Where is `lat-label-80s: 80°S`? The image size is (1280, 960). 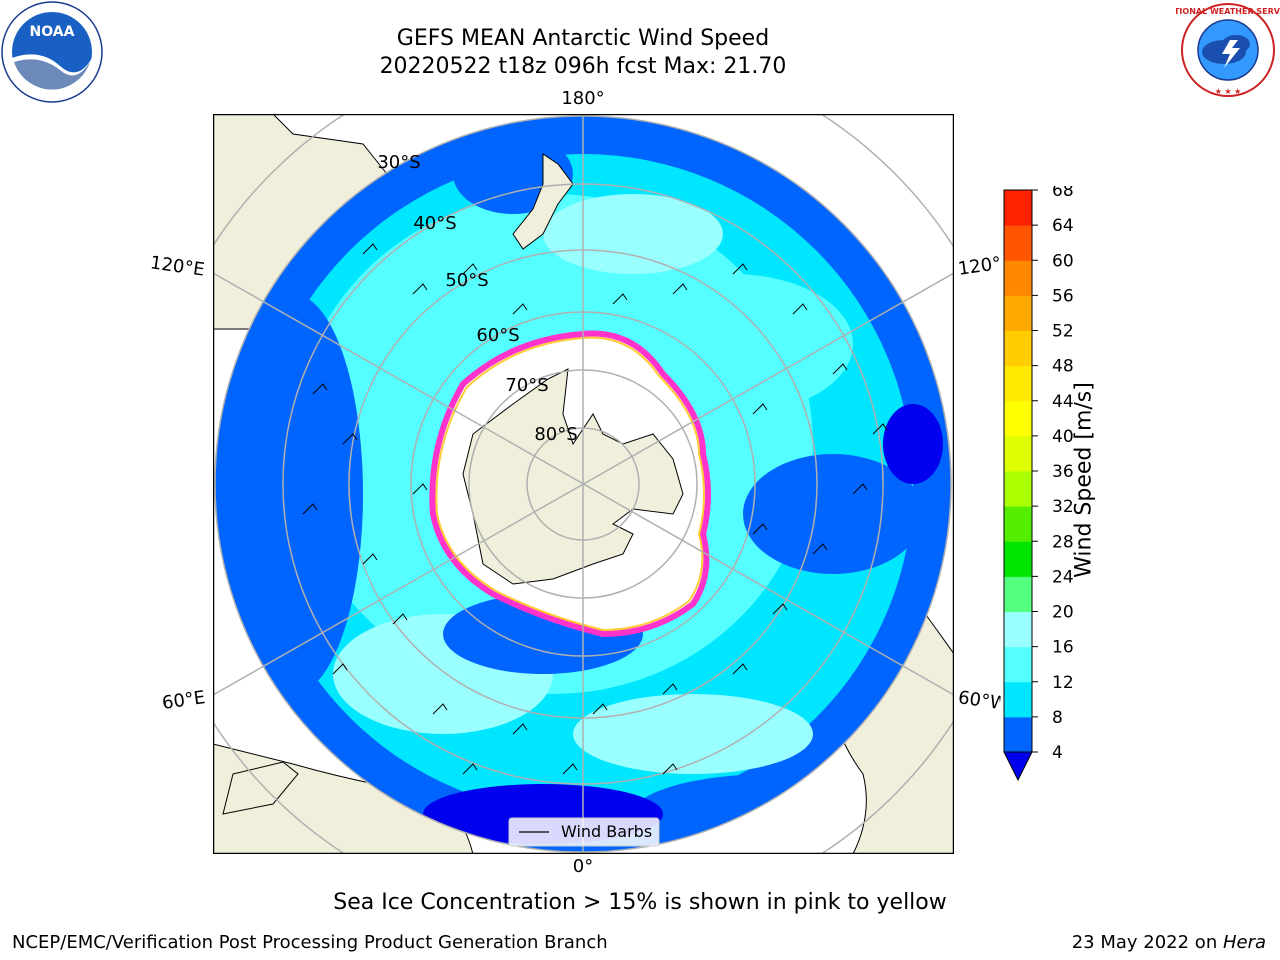 lat-label-80s: 80°S is located at coordinates (555, 434).